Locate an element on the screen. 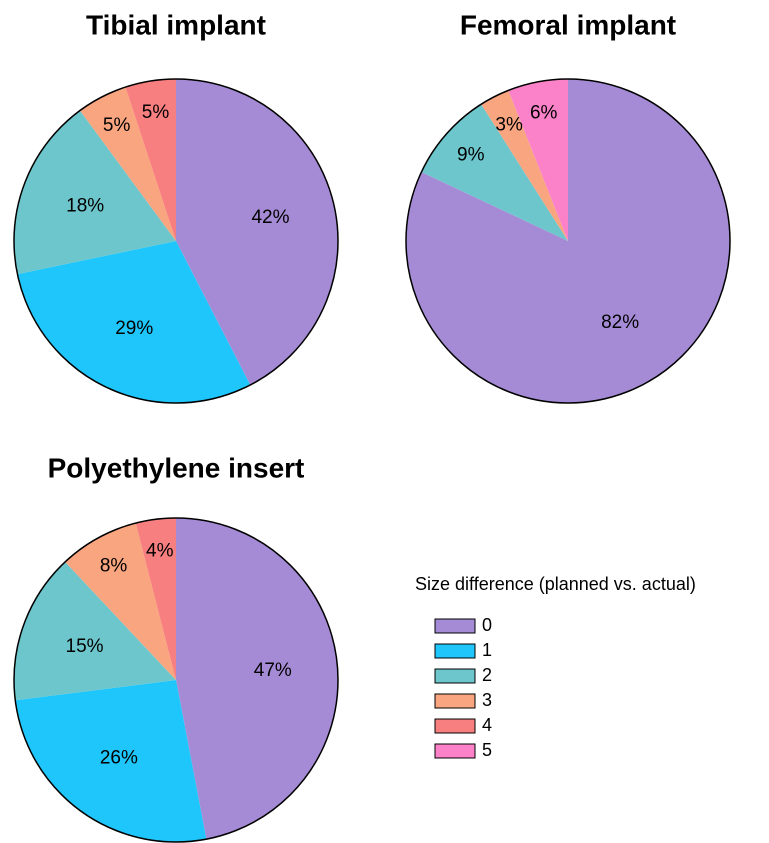 The width and height of the screenshot is (769, 843). legend-title: Size difference (planned vs. actual) is located at coordinates (555, 584).